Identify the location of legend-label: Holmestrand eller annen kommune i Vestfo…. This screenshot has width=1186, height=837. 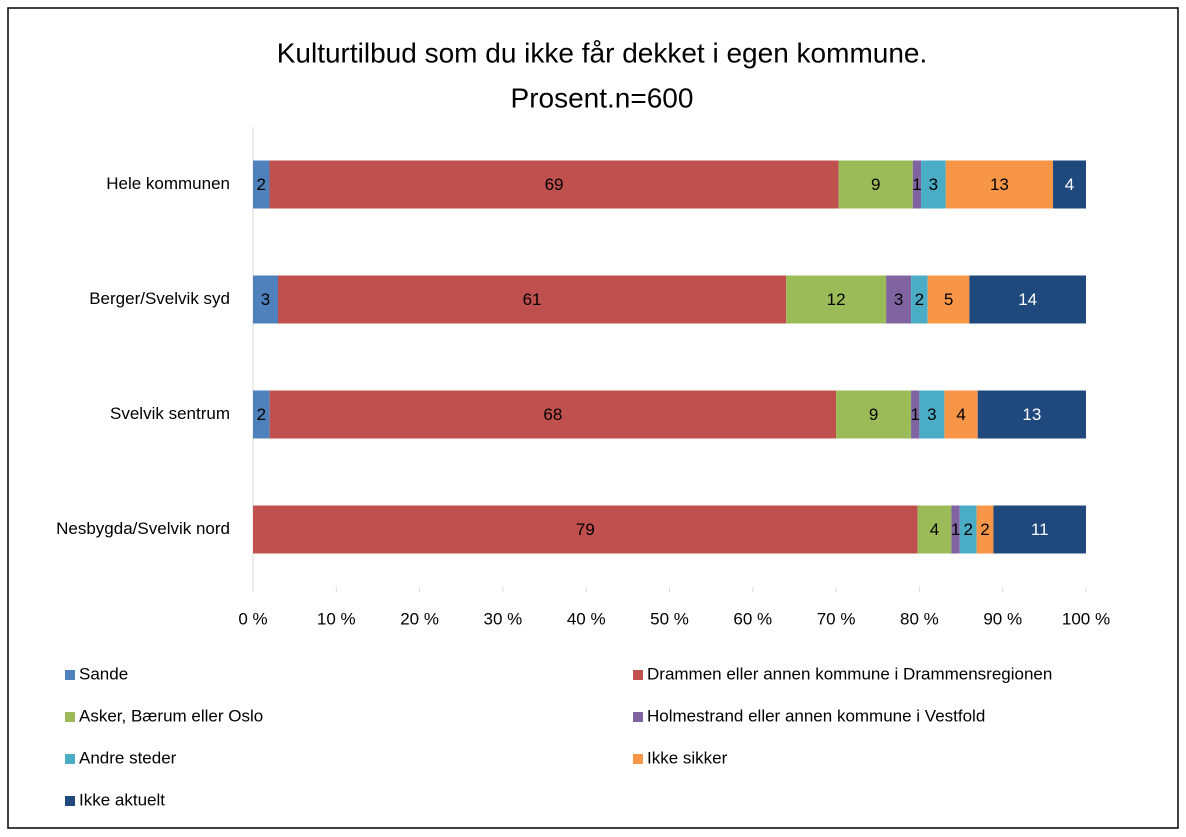
(816, 715).